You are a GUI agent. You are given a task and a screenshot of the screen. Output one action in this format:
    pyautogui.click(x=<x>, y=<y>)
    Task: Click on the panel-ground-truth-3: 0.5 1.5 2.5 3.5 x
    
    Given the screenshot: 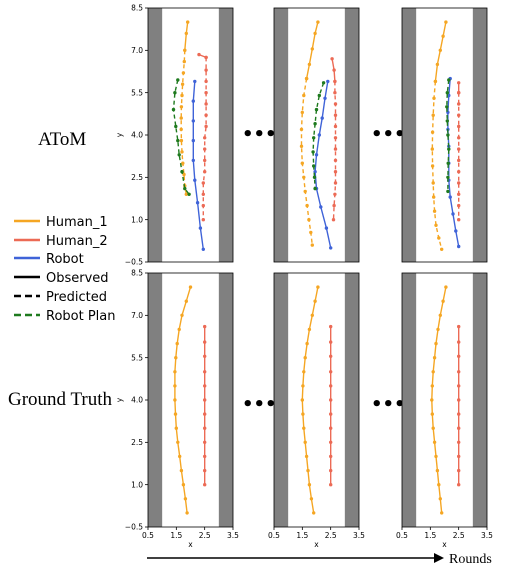 What is the action you would take?
    pyautogui.click(x=444, y=410)
    